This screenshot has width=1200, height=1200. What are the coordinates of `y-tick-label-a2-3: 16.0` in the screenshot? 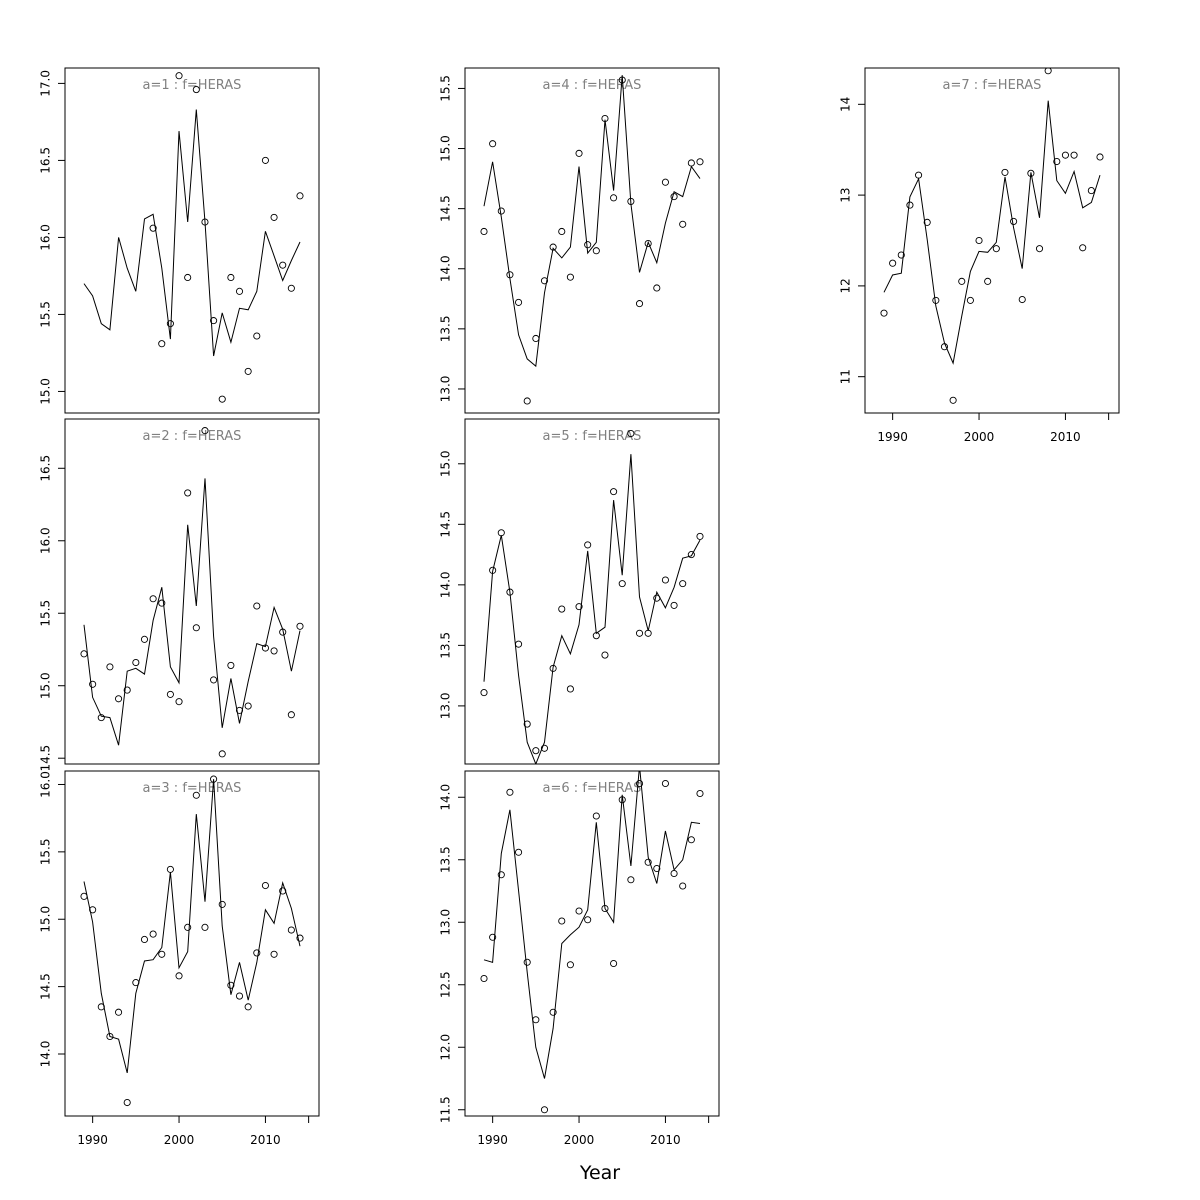 It's located at (46, 540).